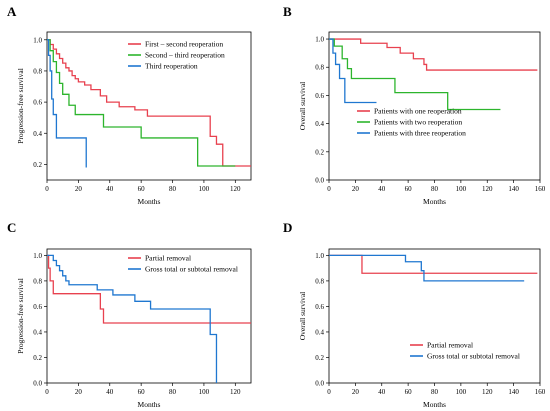 Image resolution: width=550 pixels, height=411 pixels. What do you see at coordinates (420, 133) in the screenshot?
I see `legend-entry: Patients with three reoperation` at bounding box center [420, 133].